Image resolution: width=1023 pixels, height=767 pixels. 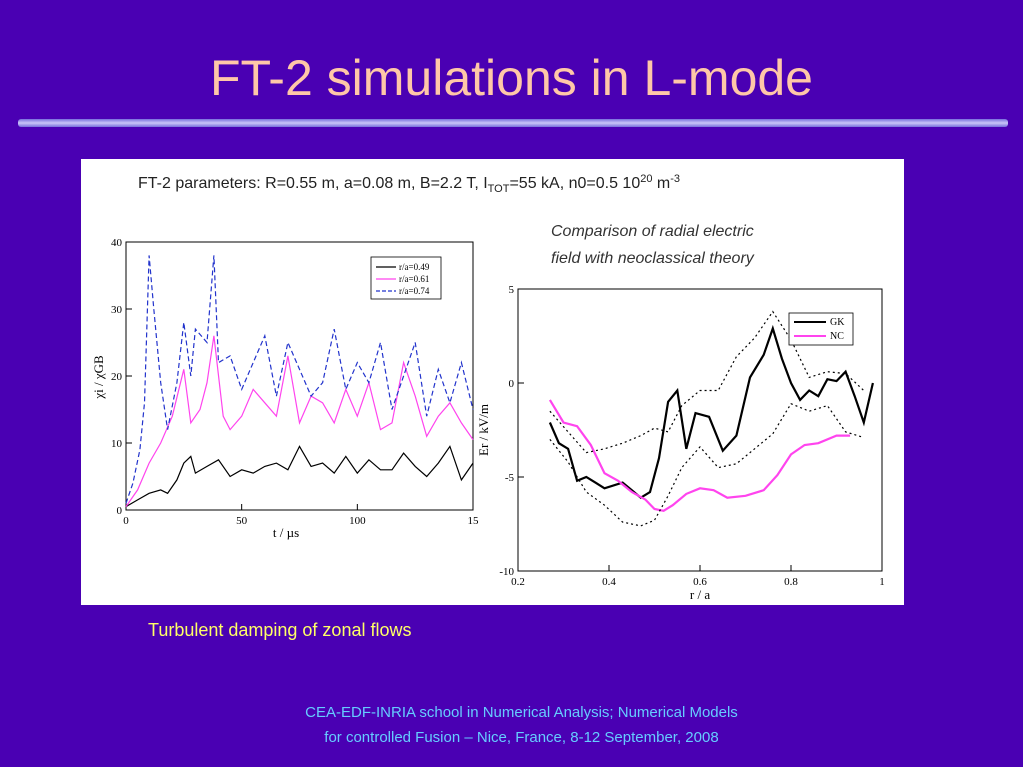 What do you see at coordinates (609, 582) in the screenshot?
I see `x-tick-label: 0.4` at bounding box center [609, 582].